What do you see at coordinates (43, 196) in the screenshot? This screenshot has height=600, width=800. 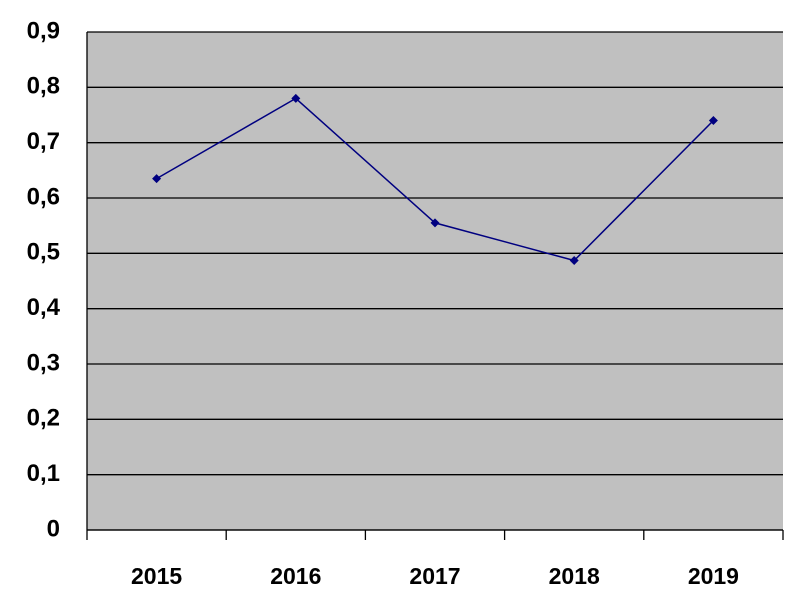 I see `y-tick-label: 0,6` at bounding box center [43, 196].